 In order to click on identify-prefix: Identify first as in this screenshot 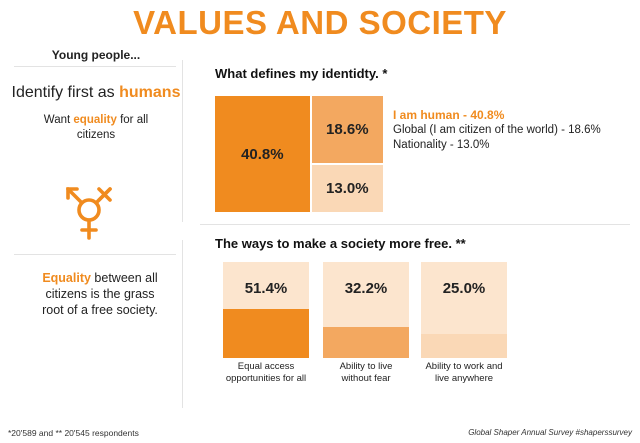, I will do `click(63, 92)`.